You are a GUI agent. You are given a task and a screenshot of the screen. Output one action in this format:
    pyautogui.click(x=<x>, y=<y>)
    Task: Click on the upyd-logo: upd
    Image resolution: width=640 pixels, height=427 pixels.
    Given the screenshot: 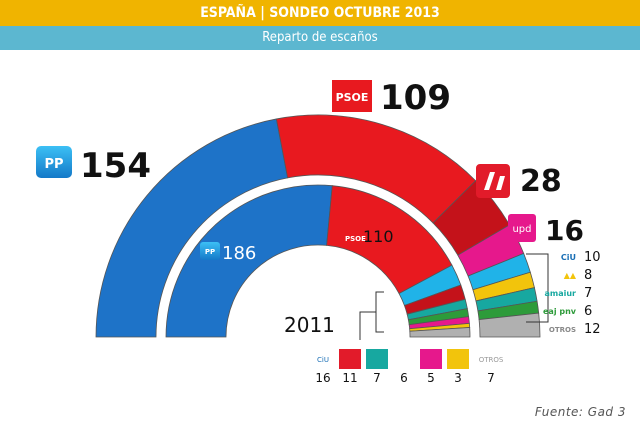 What is the action you would take?
    pyautogui.click(x=522, y=228)
    